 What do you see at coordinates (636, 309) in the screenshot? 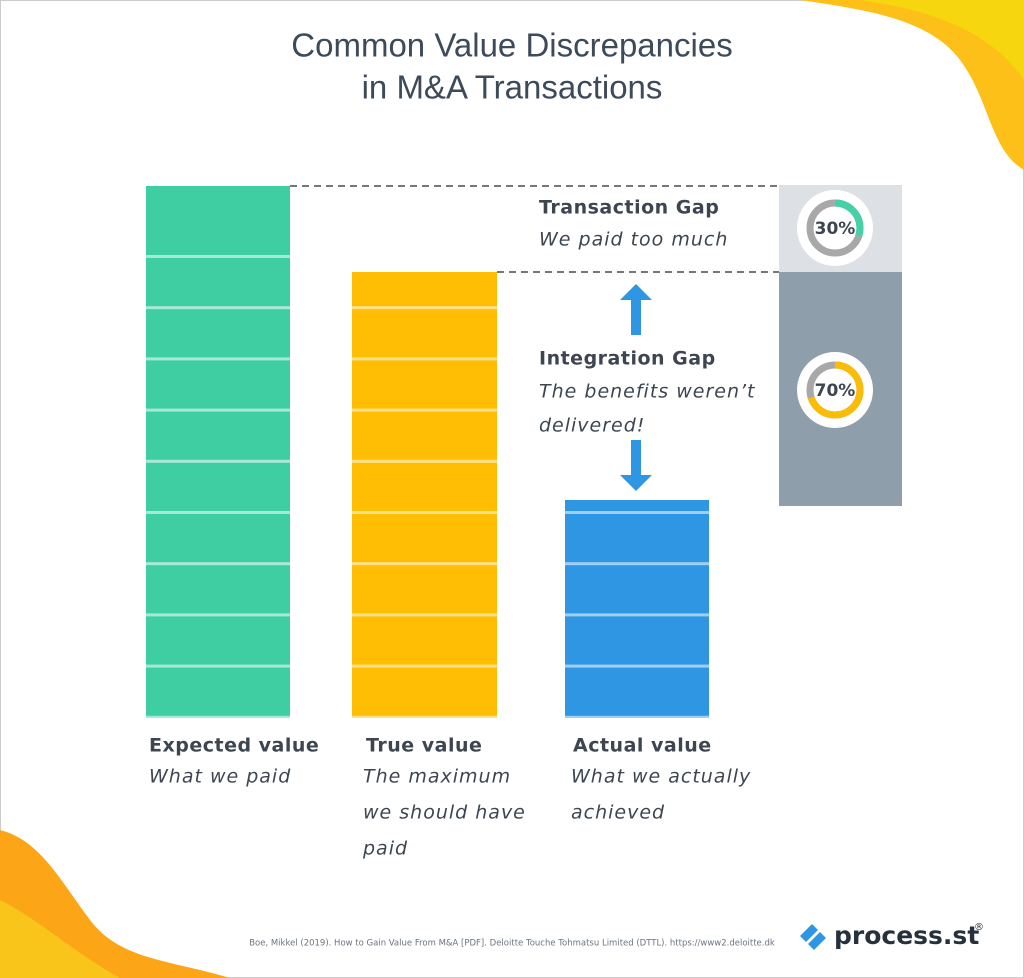
I see `arrow-up` at bounding box center [636, 309].